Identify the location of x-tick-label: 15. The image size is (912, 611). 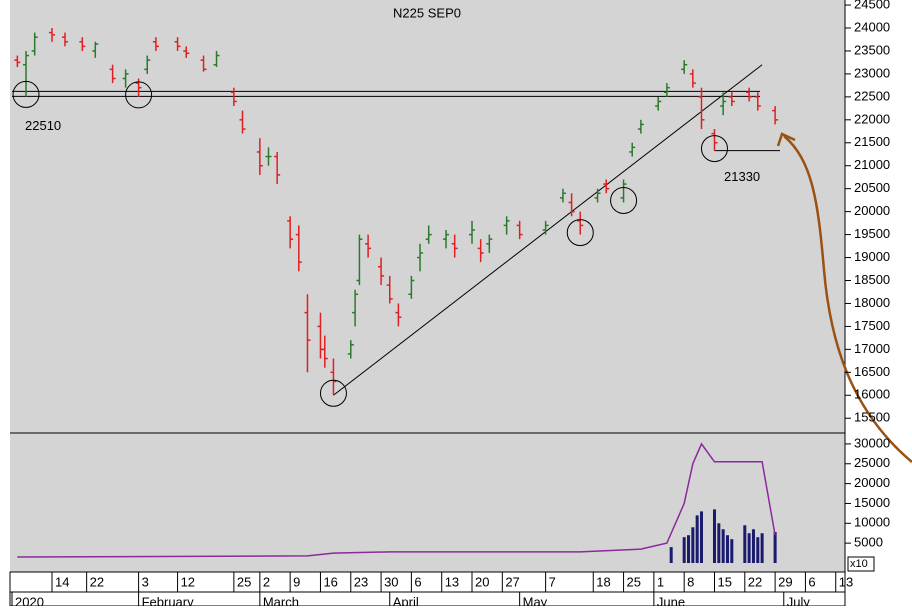
(724, 581).